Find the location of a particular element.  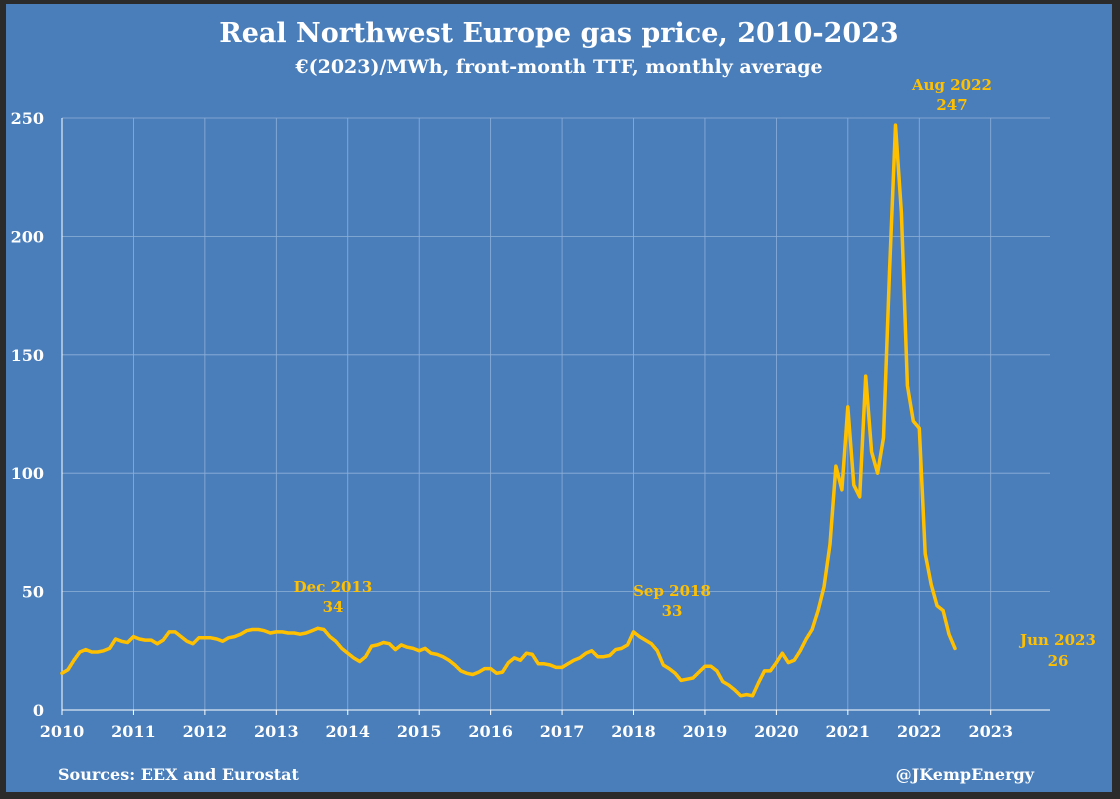

x-tick-label: 2018 is located at coordinates (633, 731).